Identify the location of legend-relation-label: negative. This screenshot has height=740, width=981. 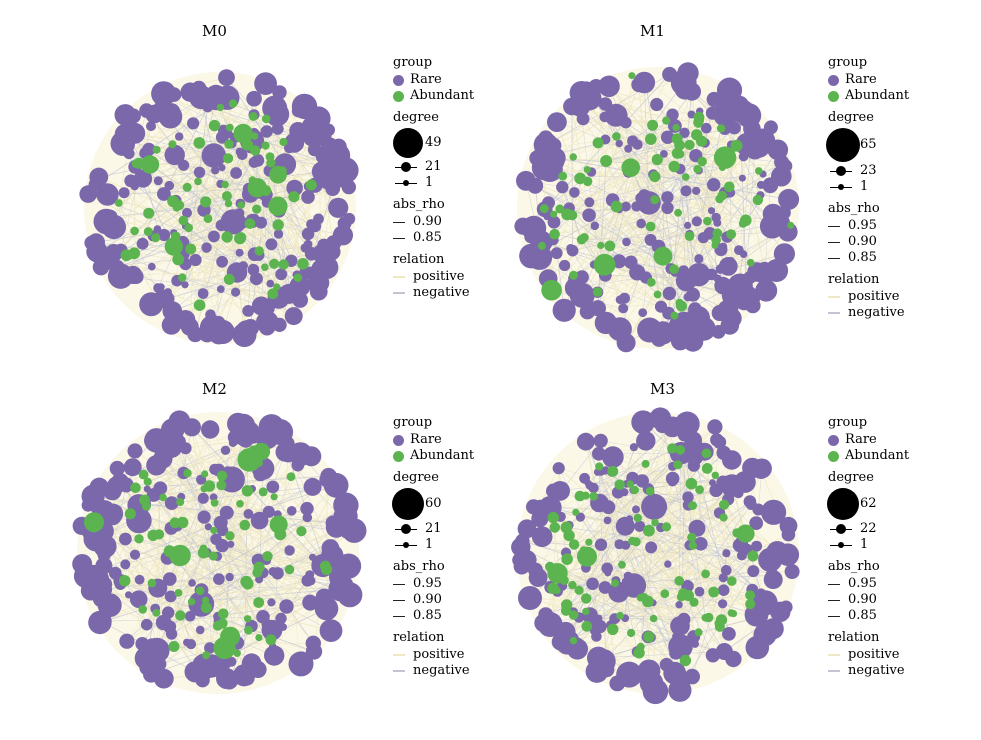
(441, 670).